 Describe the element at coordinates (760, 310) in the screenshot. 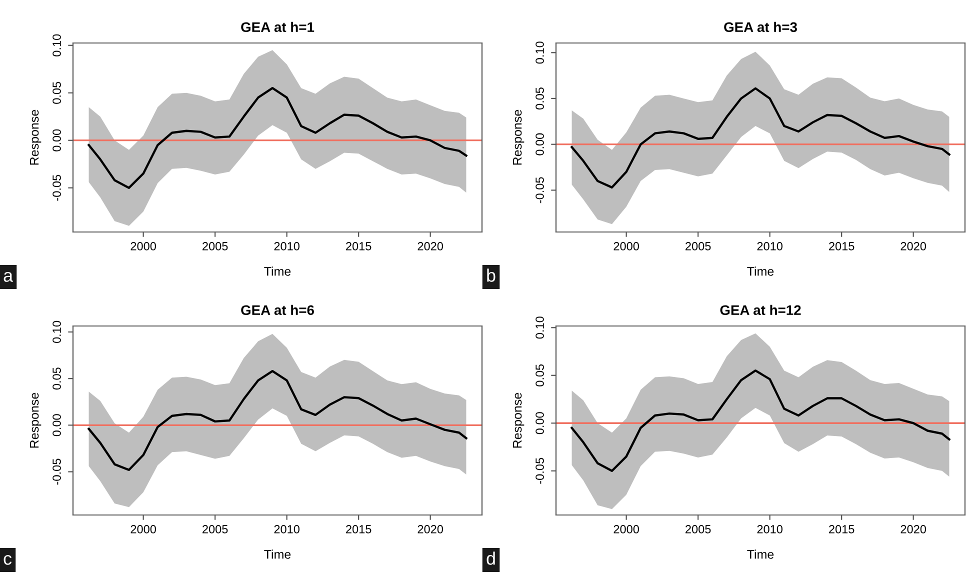

I see `chart-title: GEA at h=12` at that location.